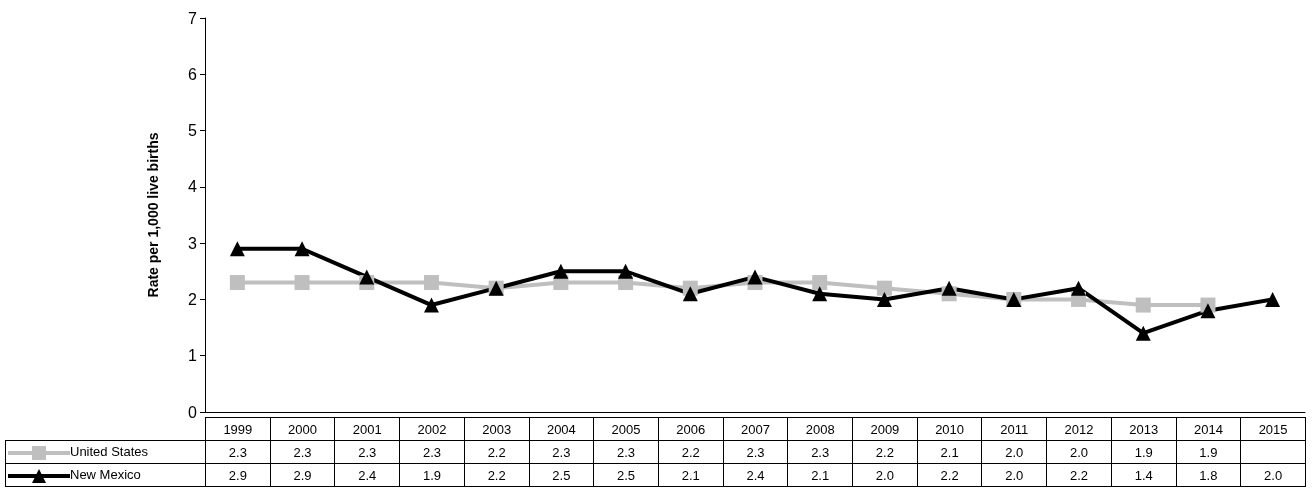  Describe the element at coordinates (193, 356) in the screenshot. I see `y-tick-label: 1` at that location.